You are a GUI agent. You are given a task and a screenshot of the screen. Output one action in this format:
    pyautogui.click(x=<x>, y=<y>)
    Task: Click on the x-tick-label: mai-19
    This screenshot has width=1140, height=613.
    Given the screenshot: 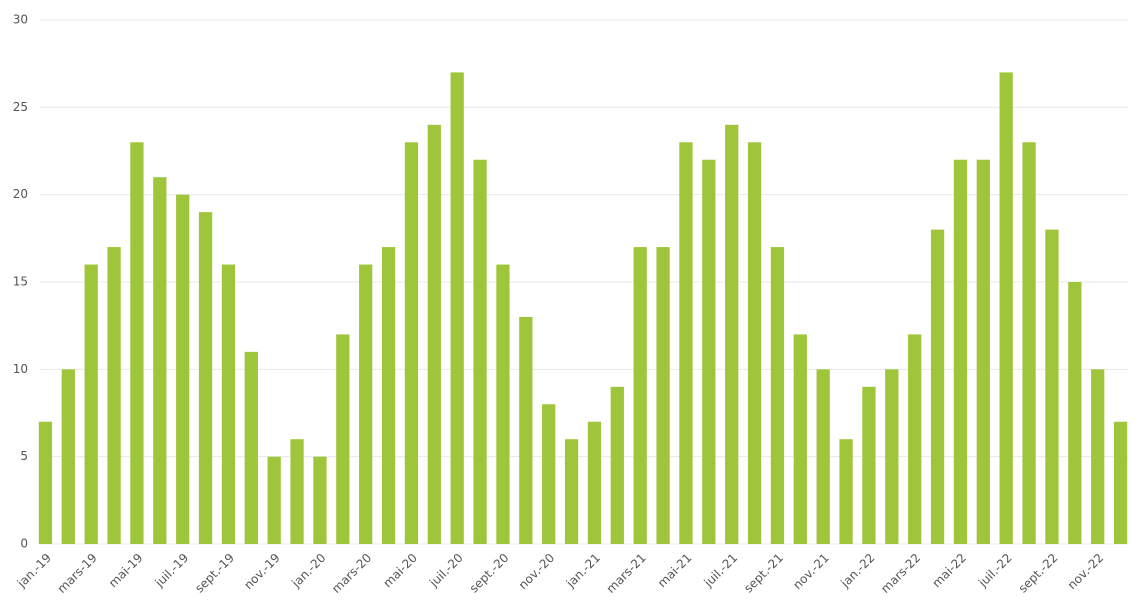 What is the action you would take?
    pyautogui.click(x=126, y=571)
    